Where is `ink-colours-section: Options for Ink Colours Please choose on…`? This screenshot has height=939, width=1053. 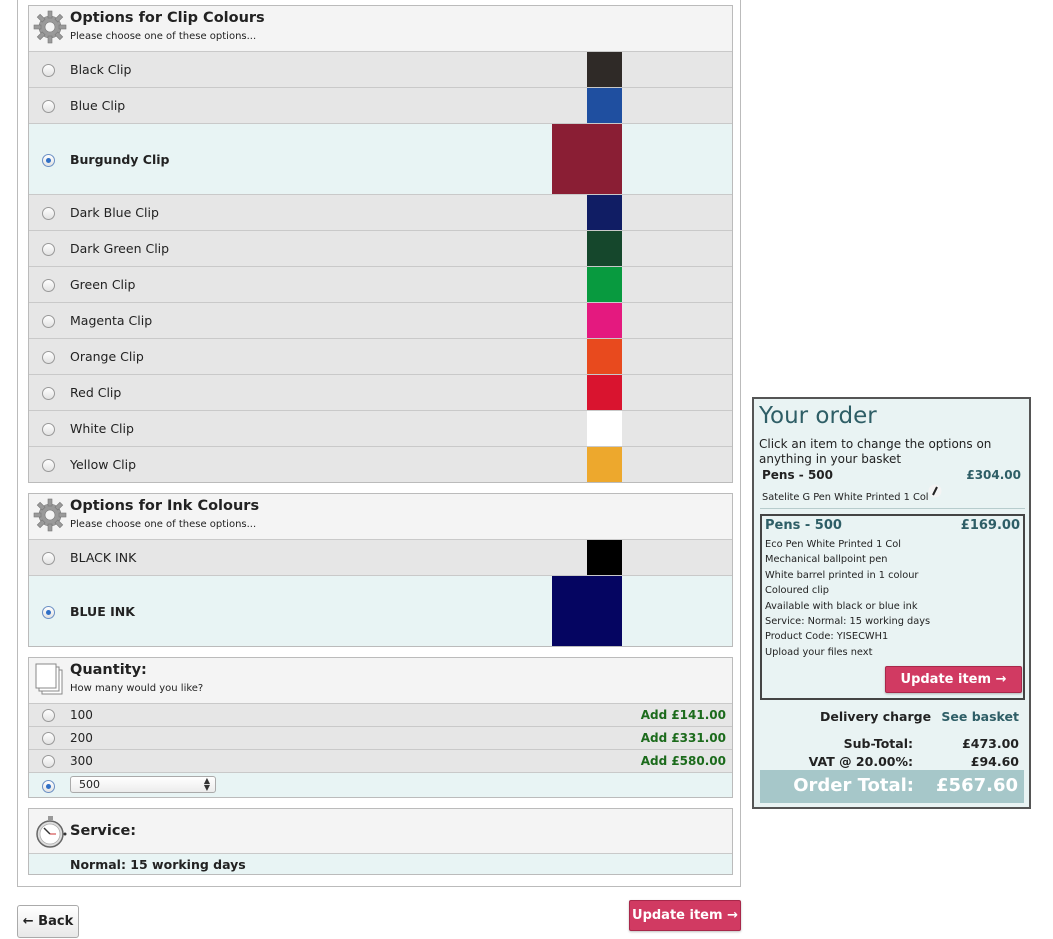 ink-colours-section: Options for Ink Colours Please choose on… is located at coordinates (380, 570).